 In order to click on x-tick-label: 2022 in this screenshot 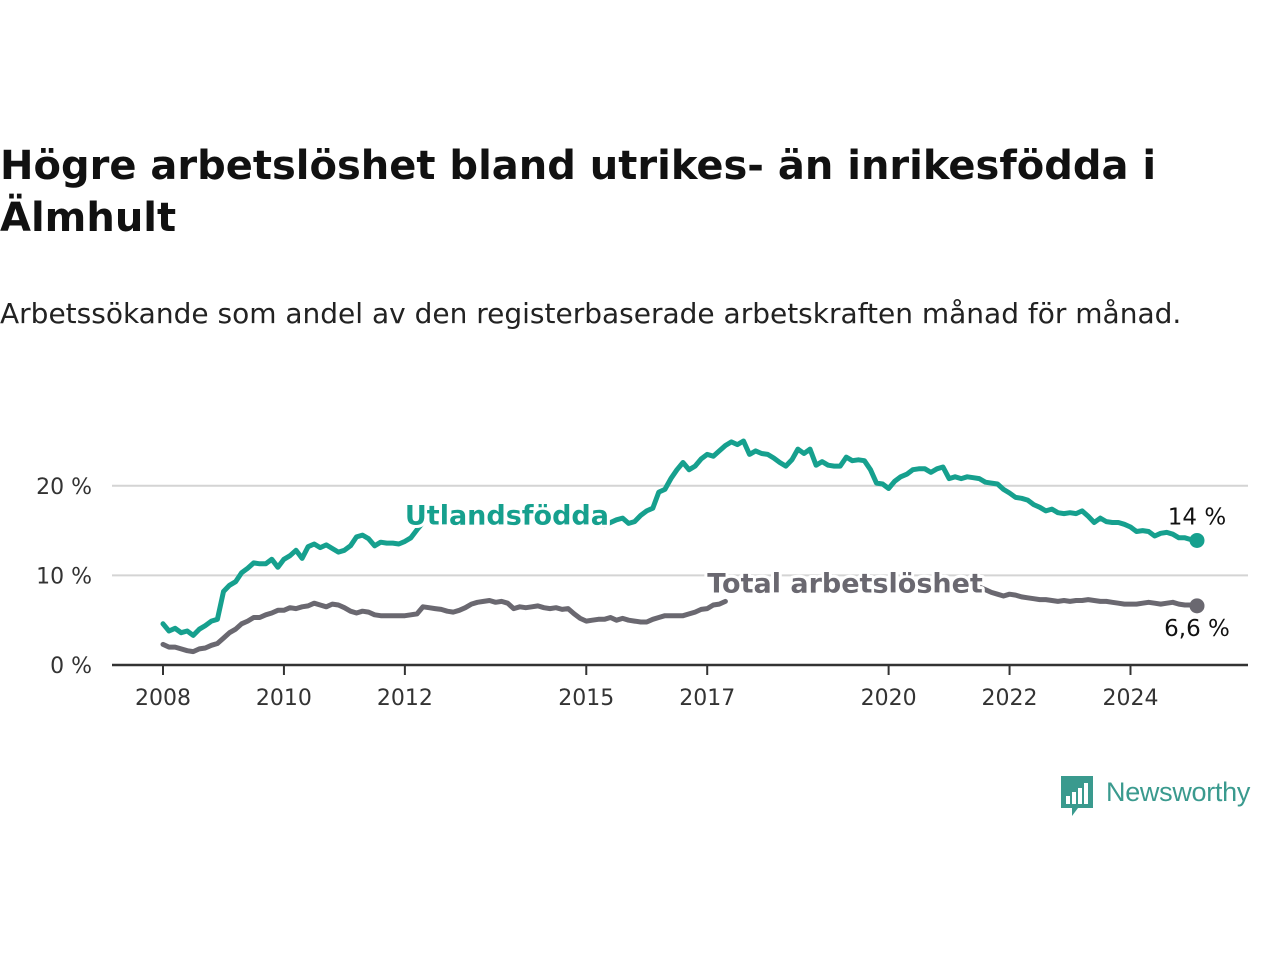, I will do `click(1010, 698)`.